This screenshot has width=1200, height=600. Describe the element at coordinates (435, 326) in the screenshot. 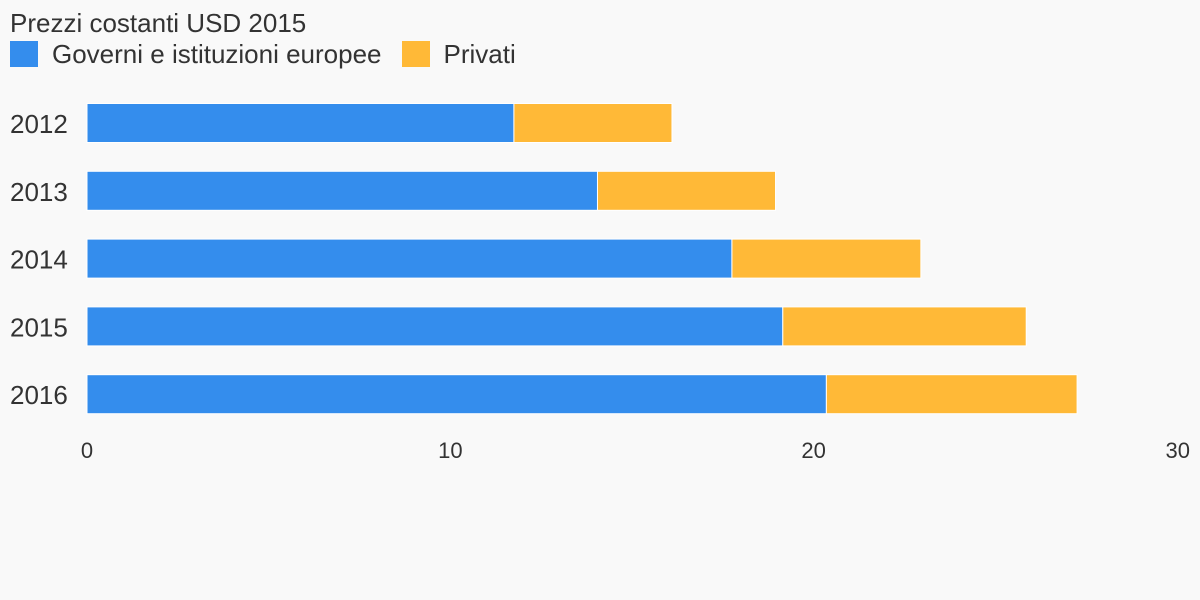

I see `bar-governi-2015` at that location.